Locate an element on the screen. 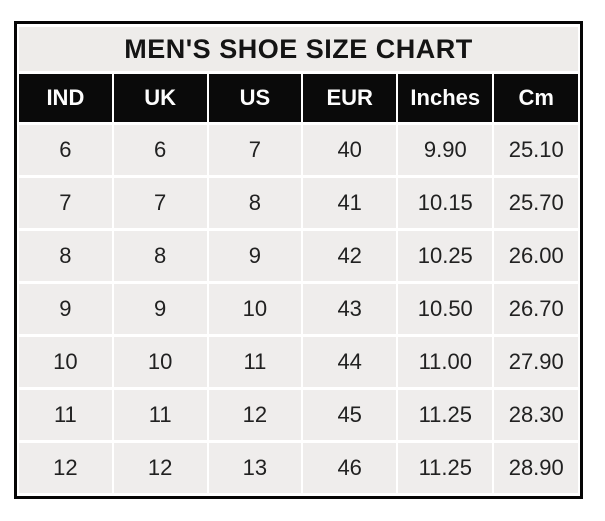  cell-cm: 27.90 is located at coordinates (536, 362).